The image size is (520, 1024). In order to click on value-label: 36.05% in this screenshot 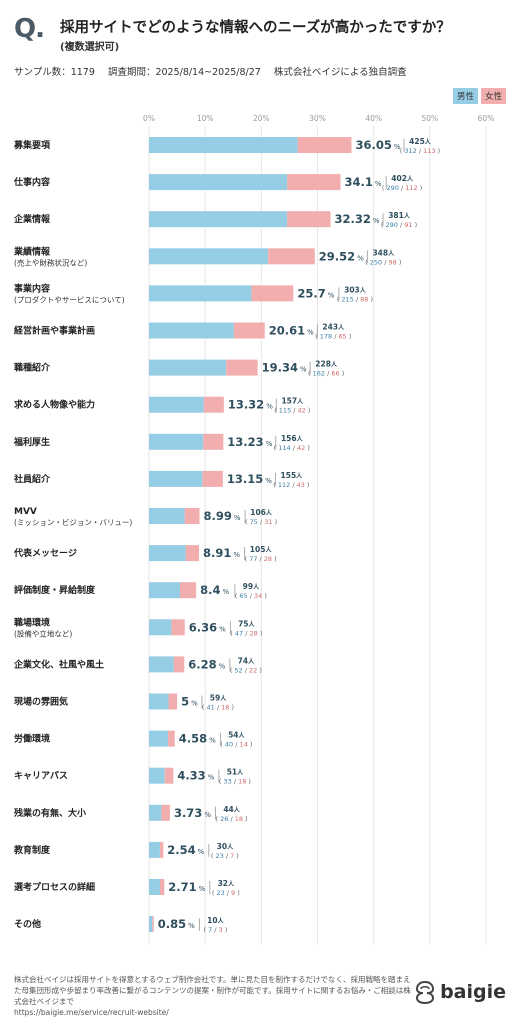, I will do `click(377, 145)`.